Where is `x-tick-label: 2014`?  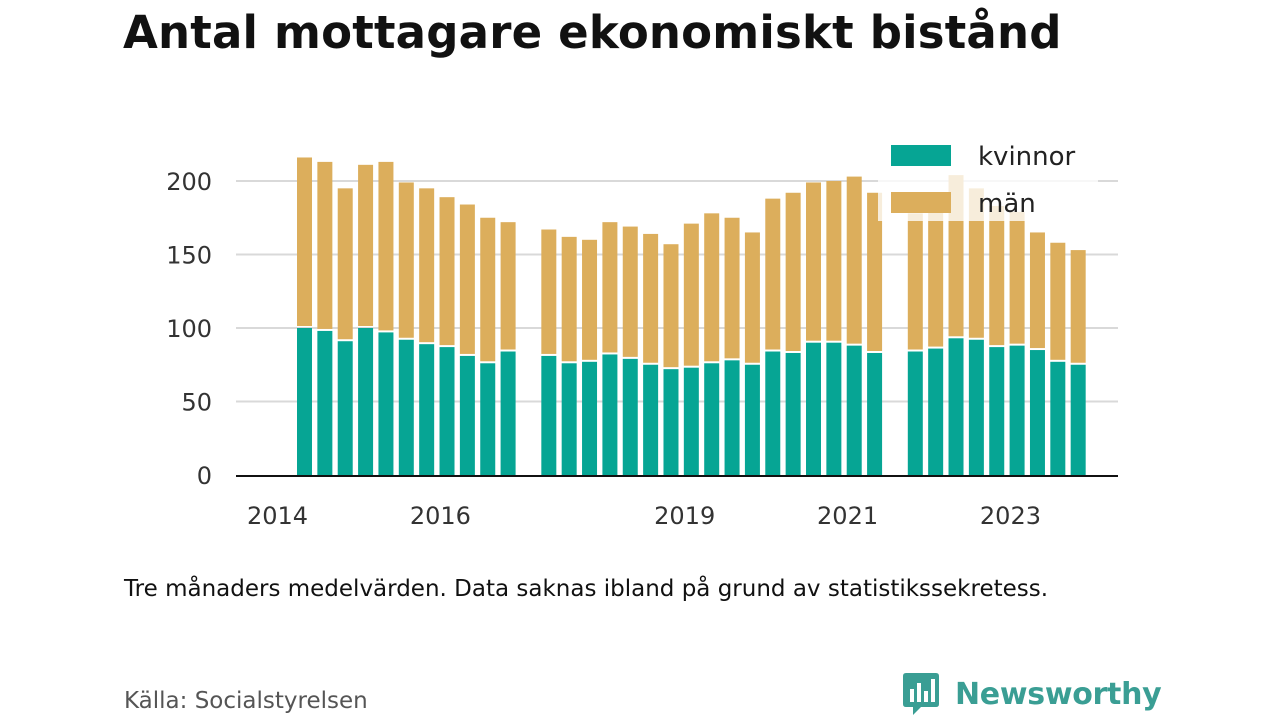 x-tick-label: 2014 is located at coordinates (277, 516).